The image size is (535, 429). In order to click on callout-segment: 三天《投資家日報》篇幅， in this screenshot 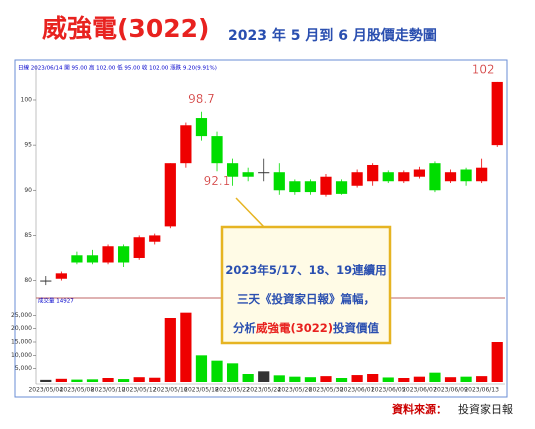, I will do `click(306, 299)`.